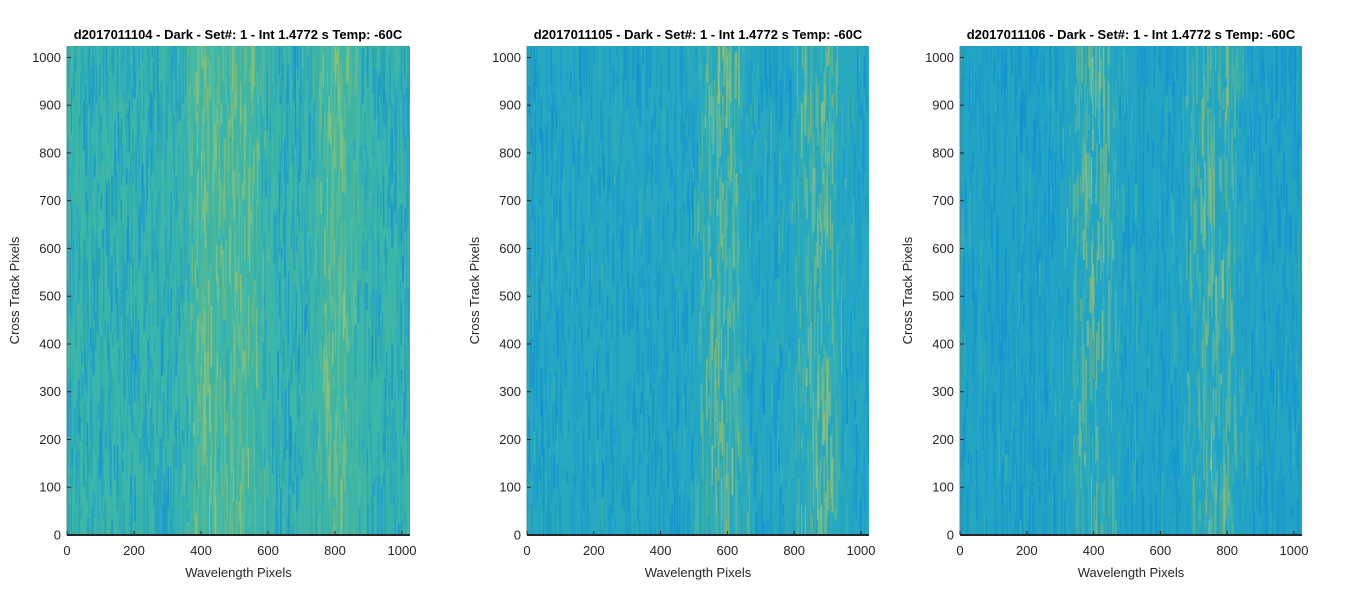  What do you see at coordinates (134, 550) in the screenshot?
I see `x-tick-label: 200` at bounding box center [134, 550].